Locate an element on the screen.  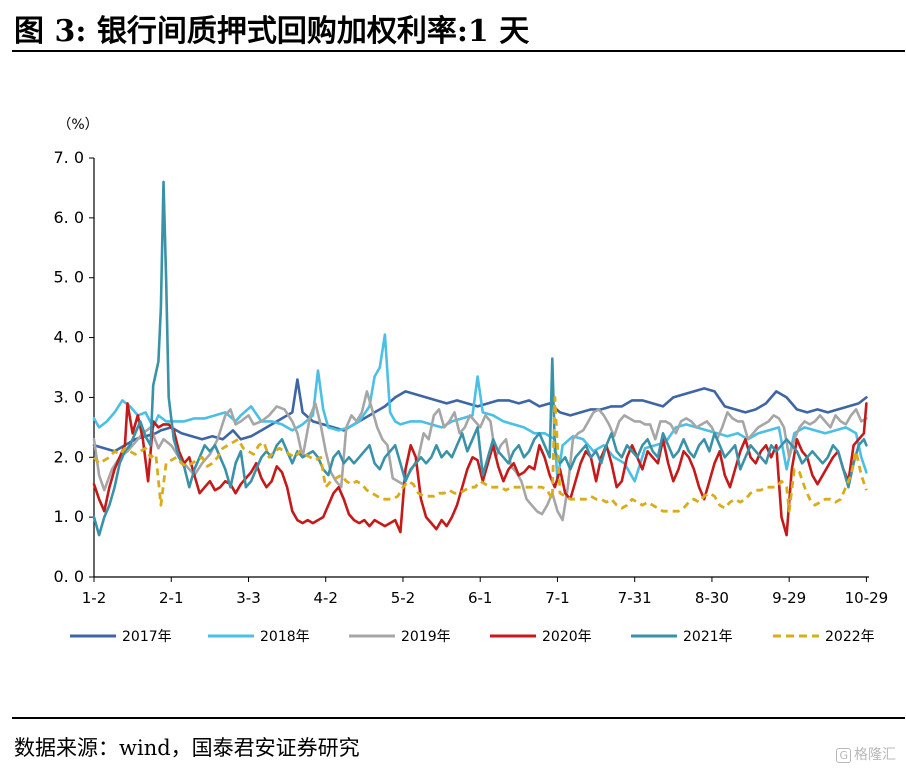
legend-label-2022: 2022年 is located at coordinates (850, 637).